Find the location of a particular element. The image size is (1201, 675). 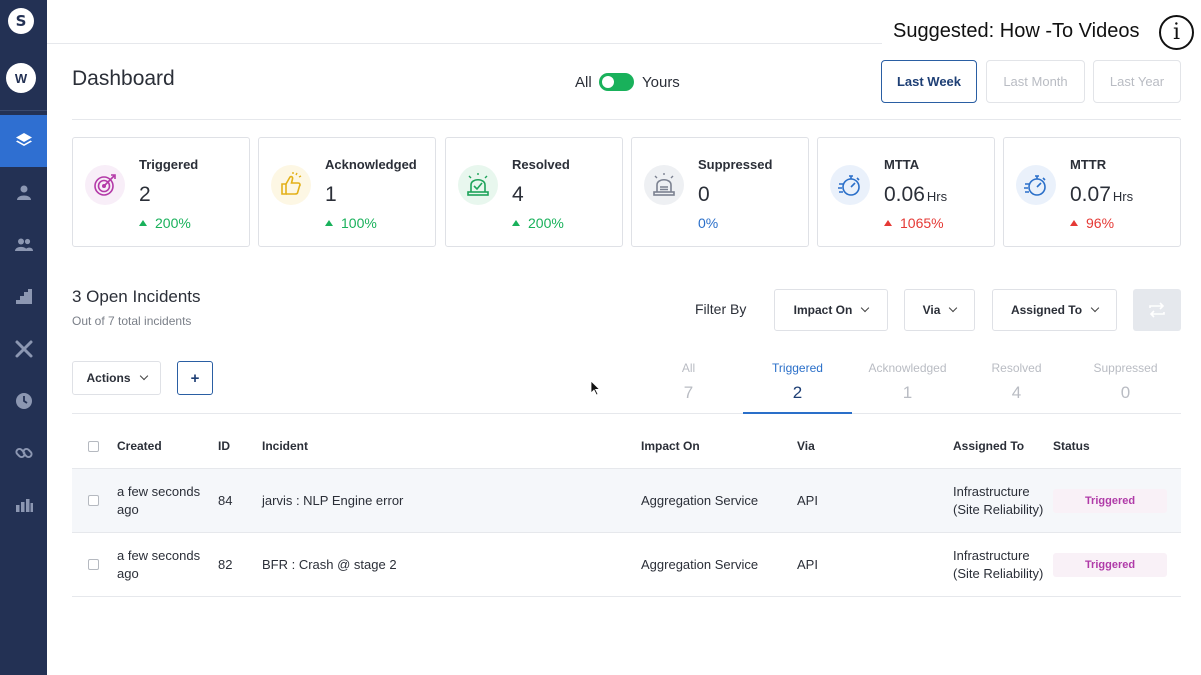

stat-change: 0% is located at coordinates (708, 223).